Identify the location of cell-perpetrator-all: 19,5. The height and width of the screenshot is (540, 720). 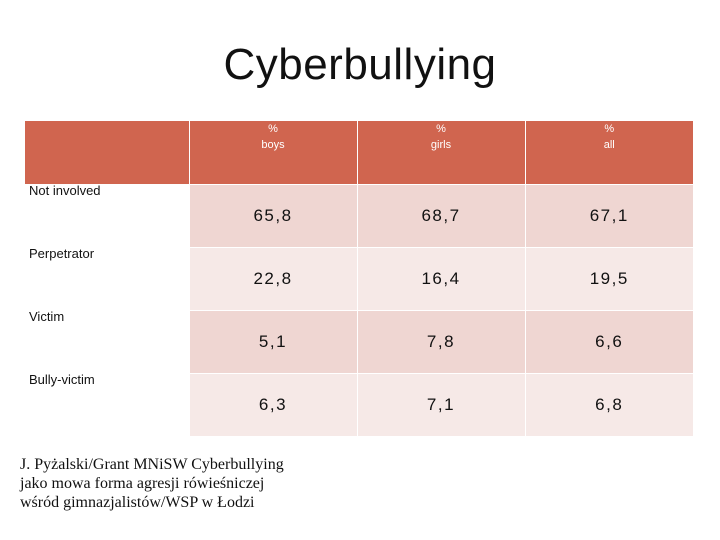
(609, 278).